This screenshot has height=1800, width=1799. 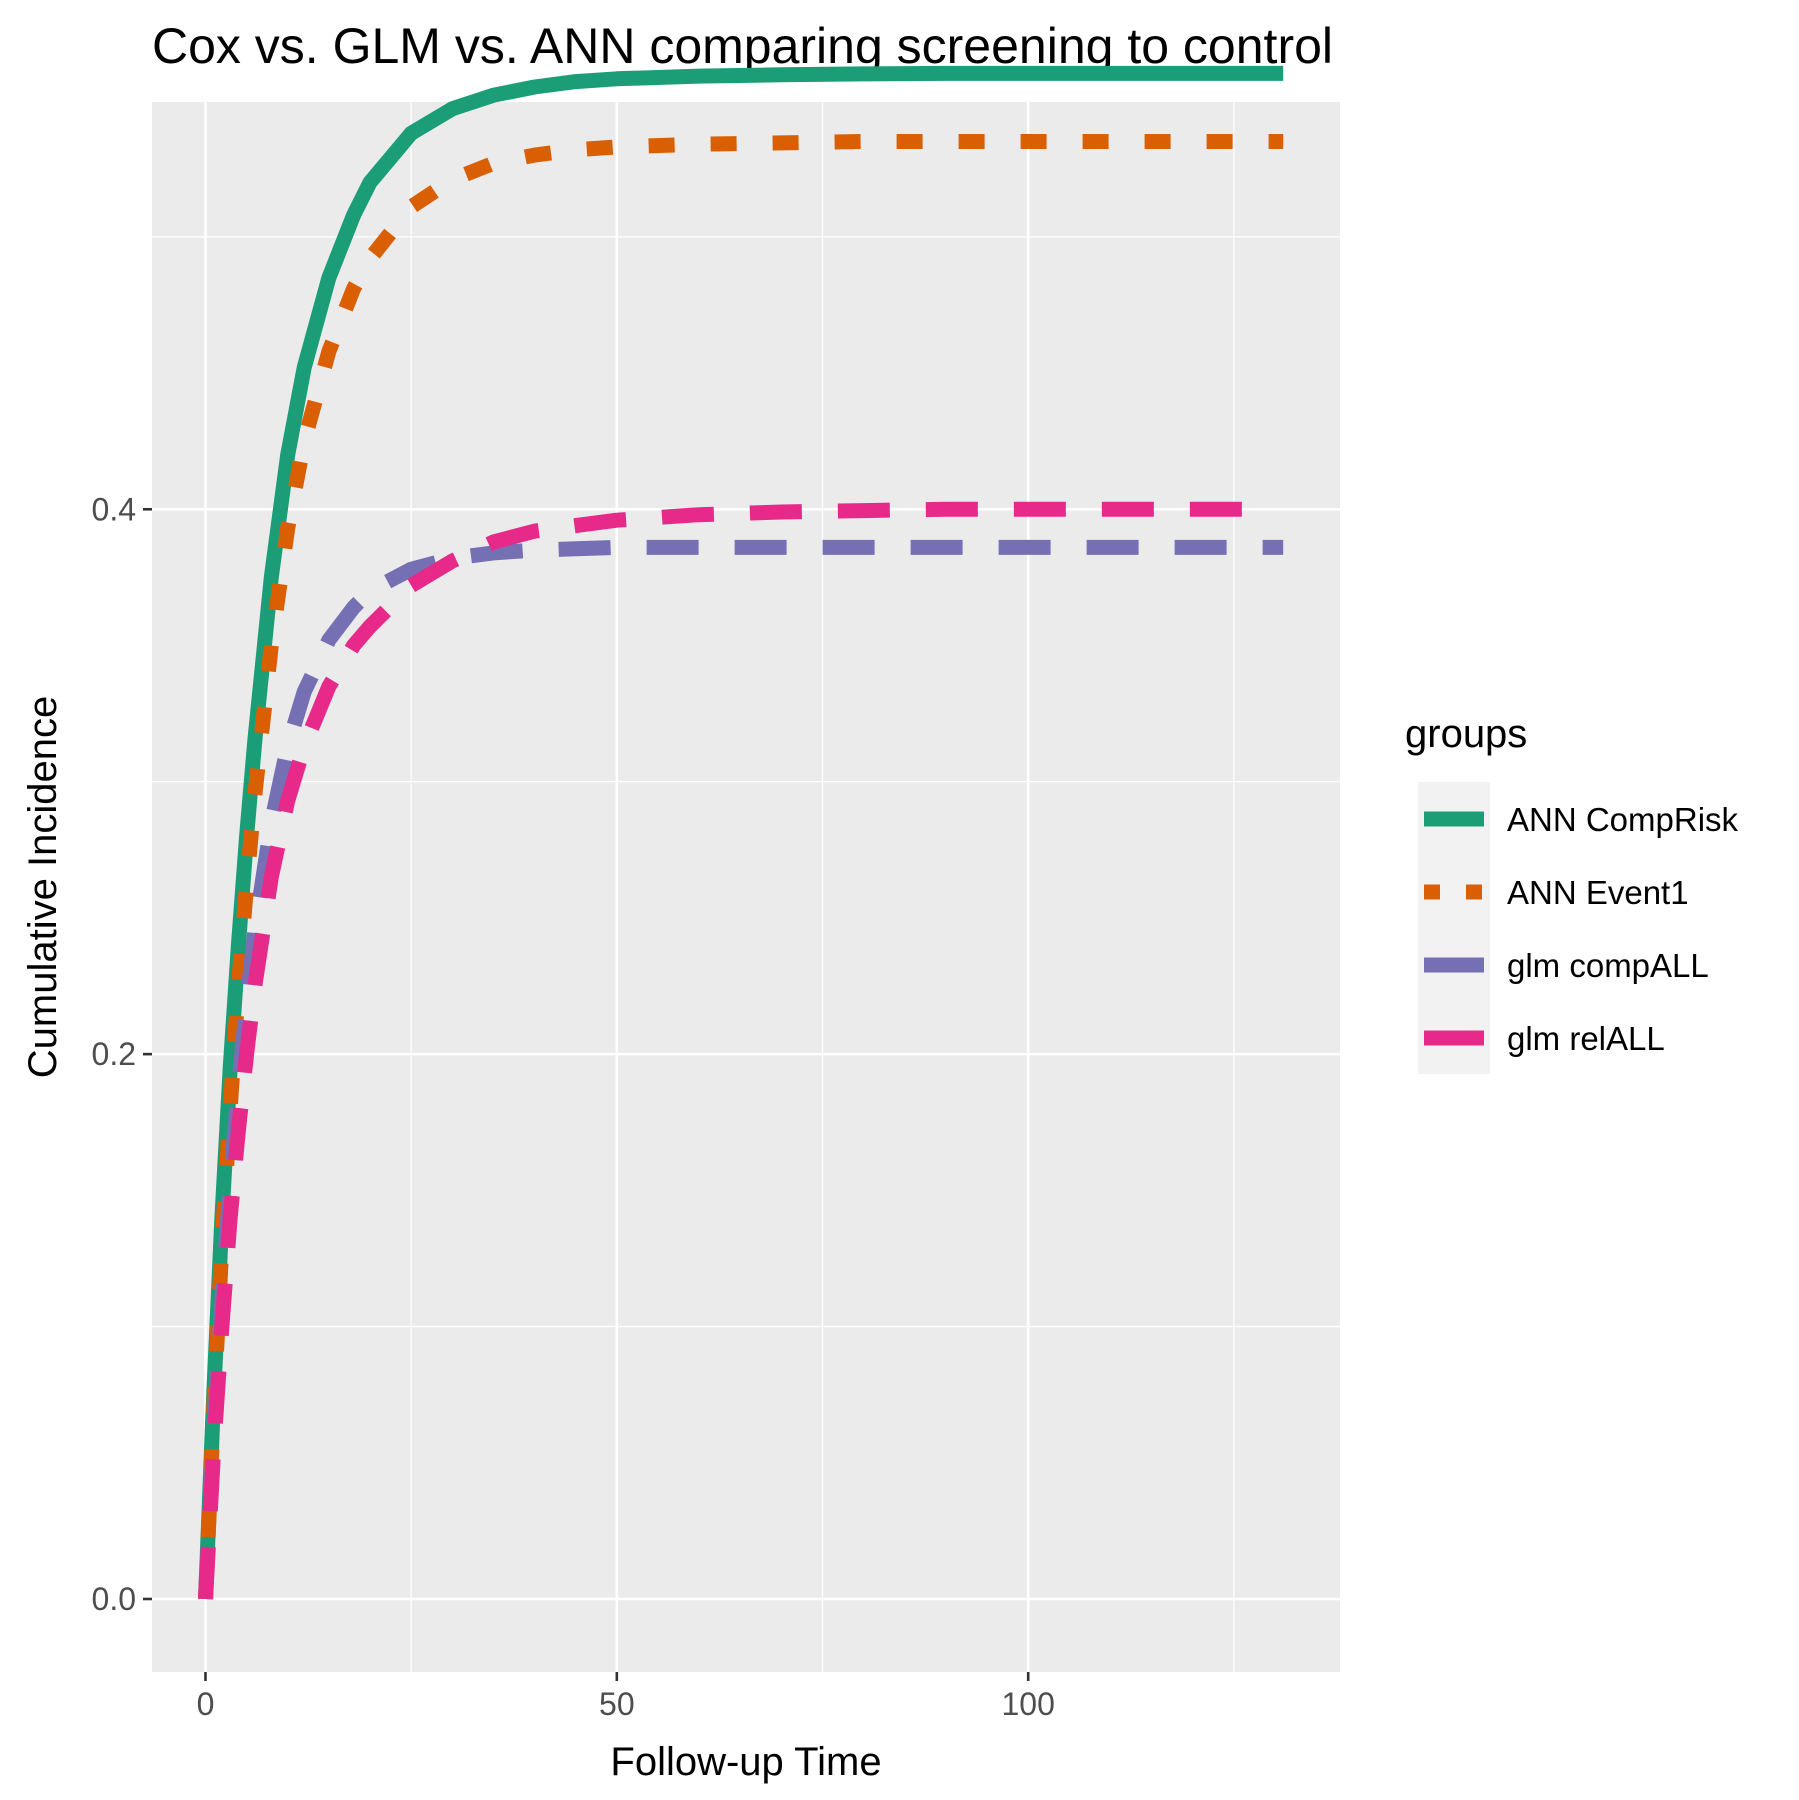 What do you see at coordinates (1586, 1038) in the screenshot?
I see `legend-label-4: glm relALL` at bounding box center [1586, 1038].